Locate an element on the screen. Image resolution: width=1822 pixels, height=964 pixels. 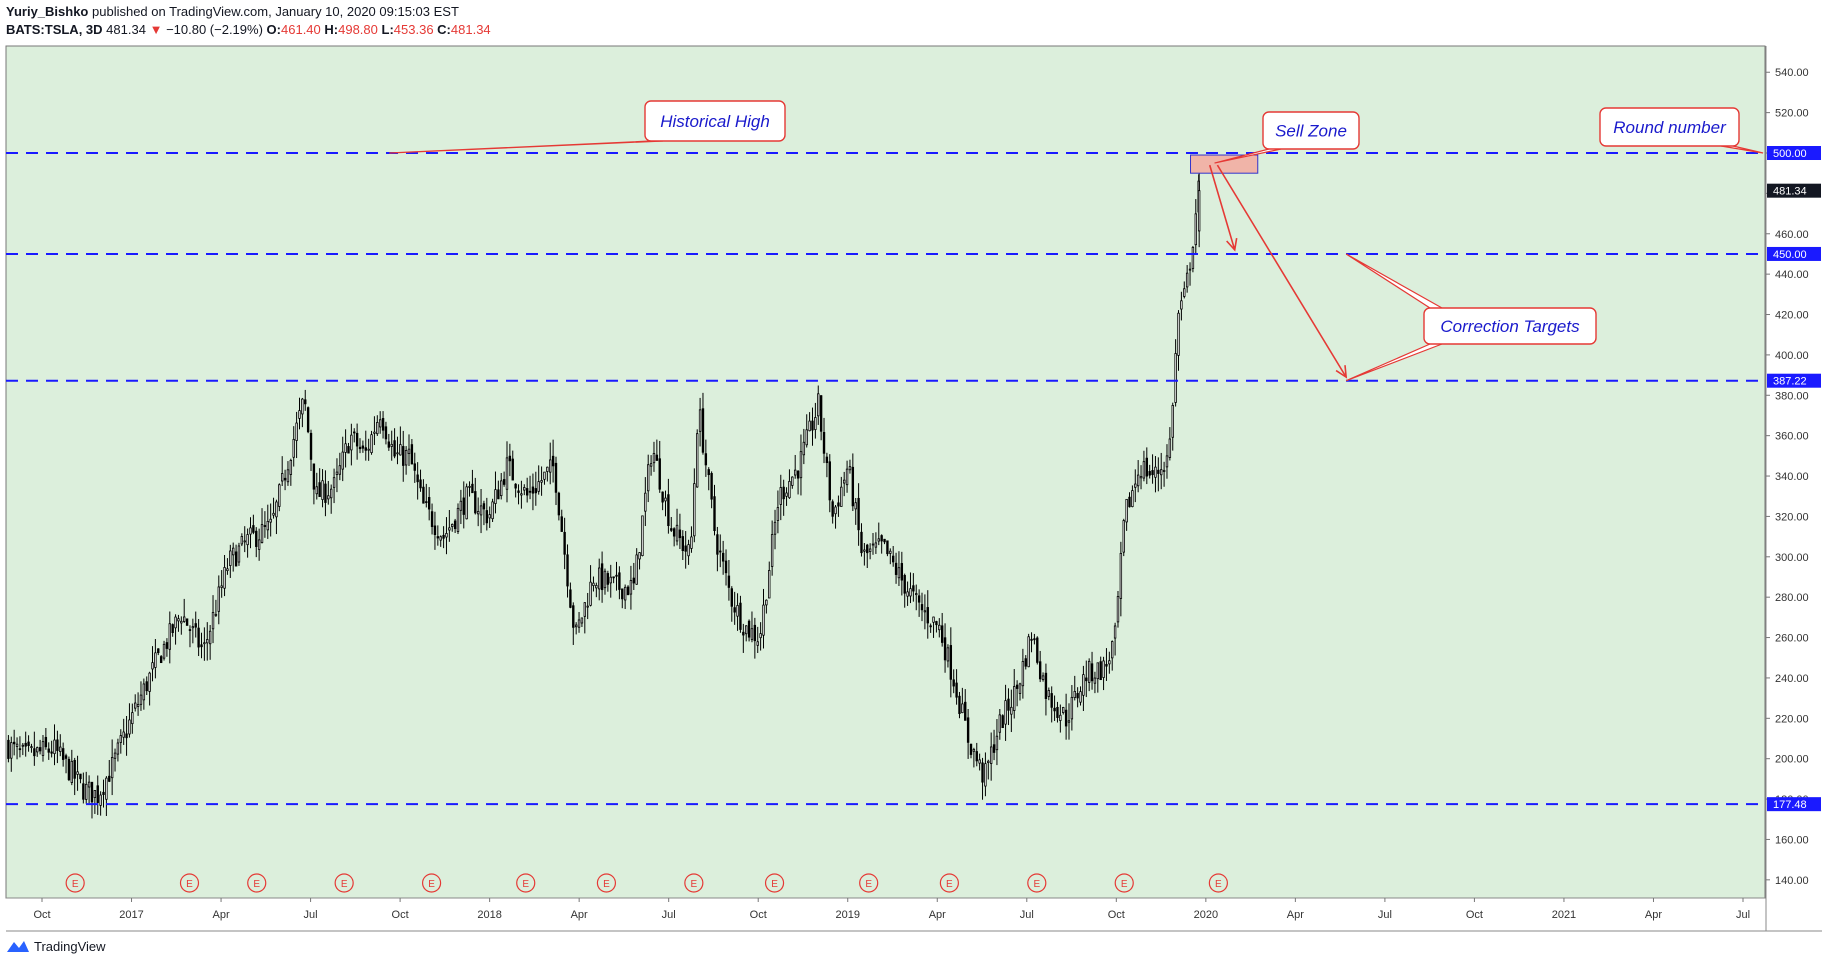
symbol-label: BATS:TSLA, 3D is located at coordinates (54, 29).